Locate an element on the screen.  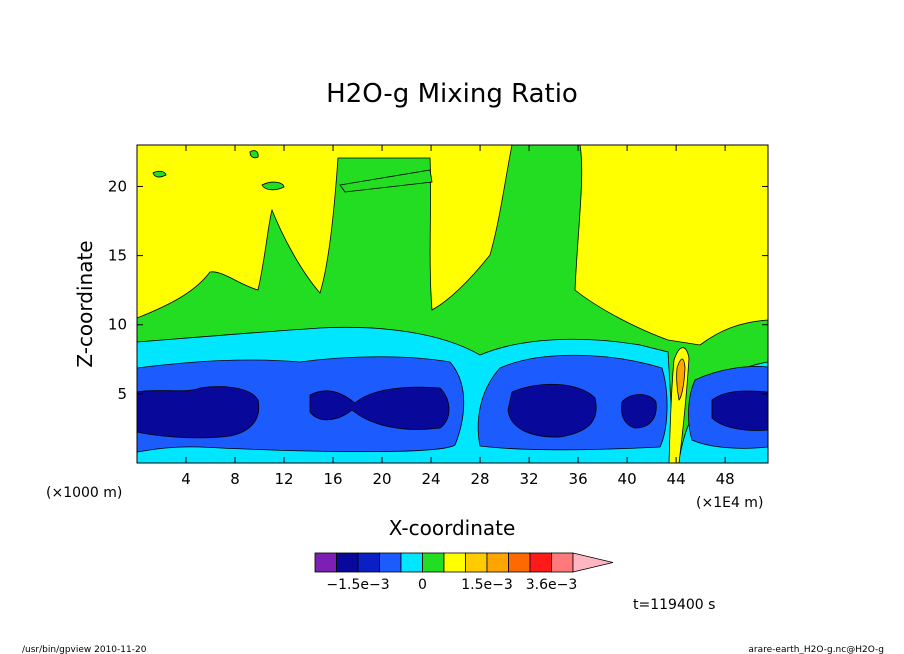
x-axis-label: X-coordinate is located at coordinates (452, 528).